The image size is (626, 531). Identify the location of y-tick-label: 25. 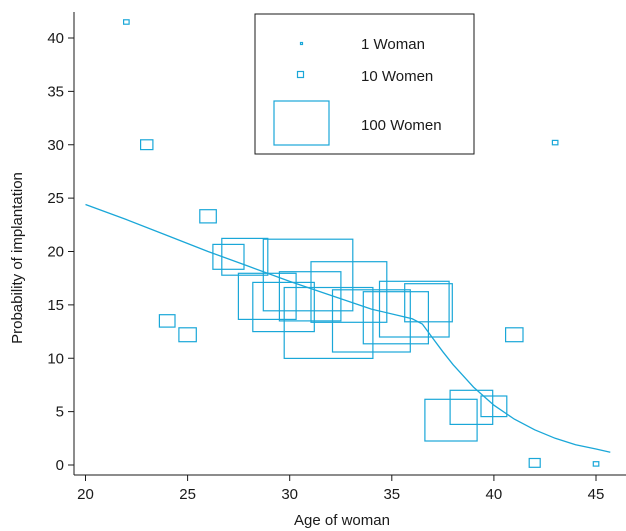
(55, 198).